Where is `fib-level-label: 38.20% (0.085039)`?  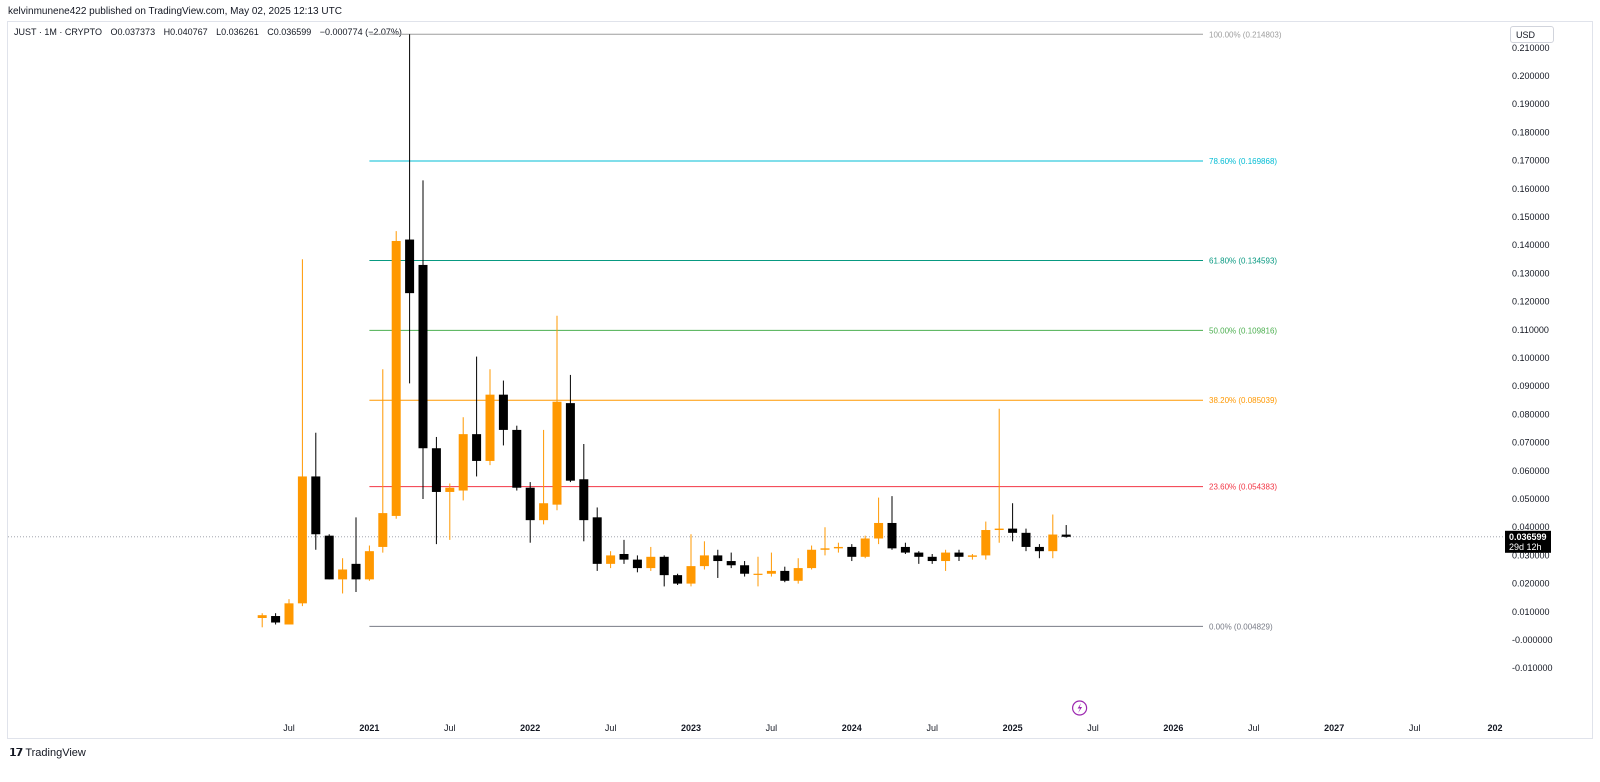
fib-level-label: 38.20% (0.085039) is located at coordinates (1243, 400).